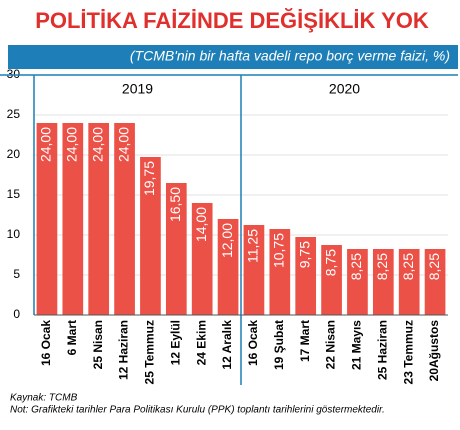  I want to click on year-label: 2020, so click(344, 89).